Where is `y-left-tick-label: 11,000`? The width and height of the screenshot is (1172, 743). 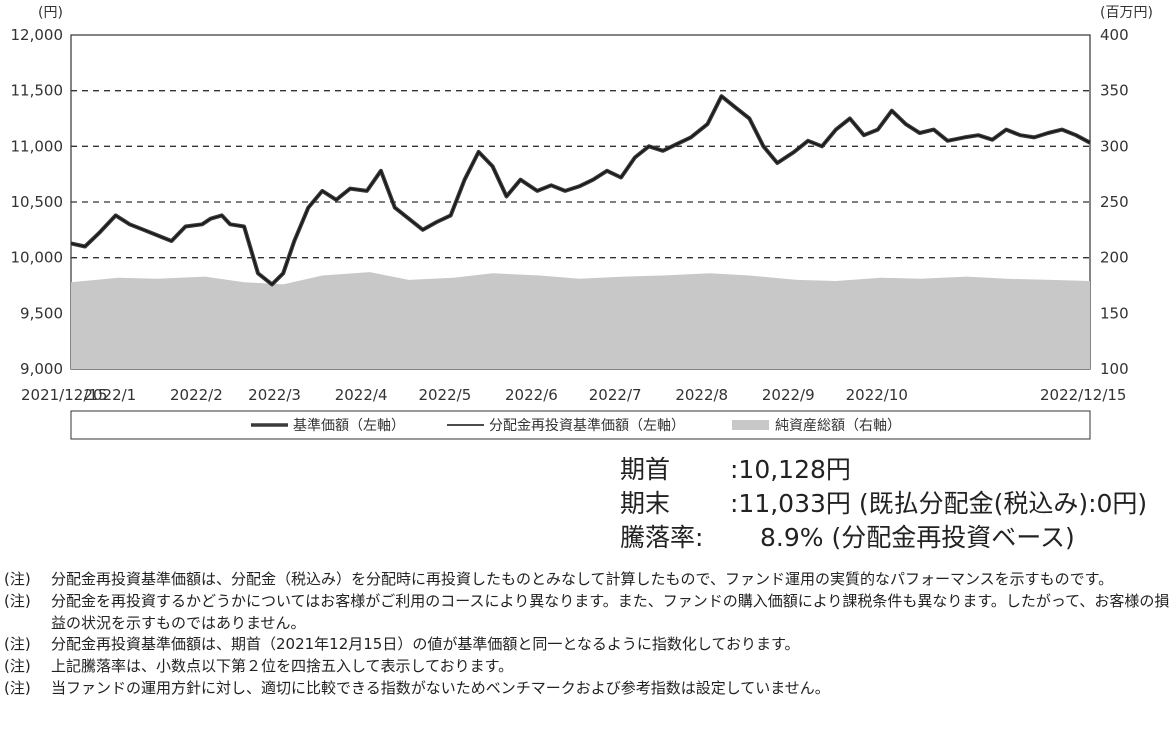
y-left-tick-label: 11,000 is located at coordinates (37, 146).